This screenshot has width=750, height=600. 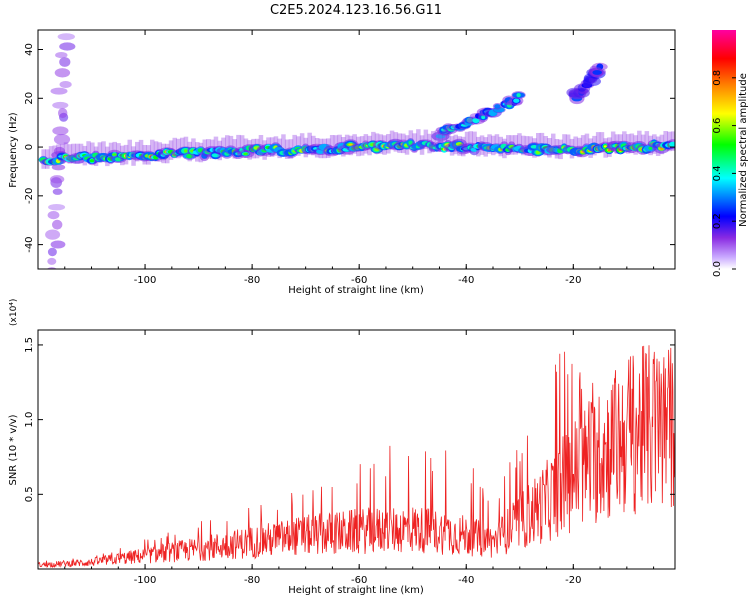 What do you see at coordinates (743, 150) in the screenshot?
I see `colorbar-label: Normalized spectral amplitude` at bounding box center [743, 150].